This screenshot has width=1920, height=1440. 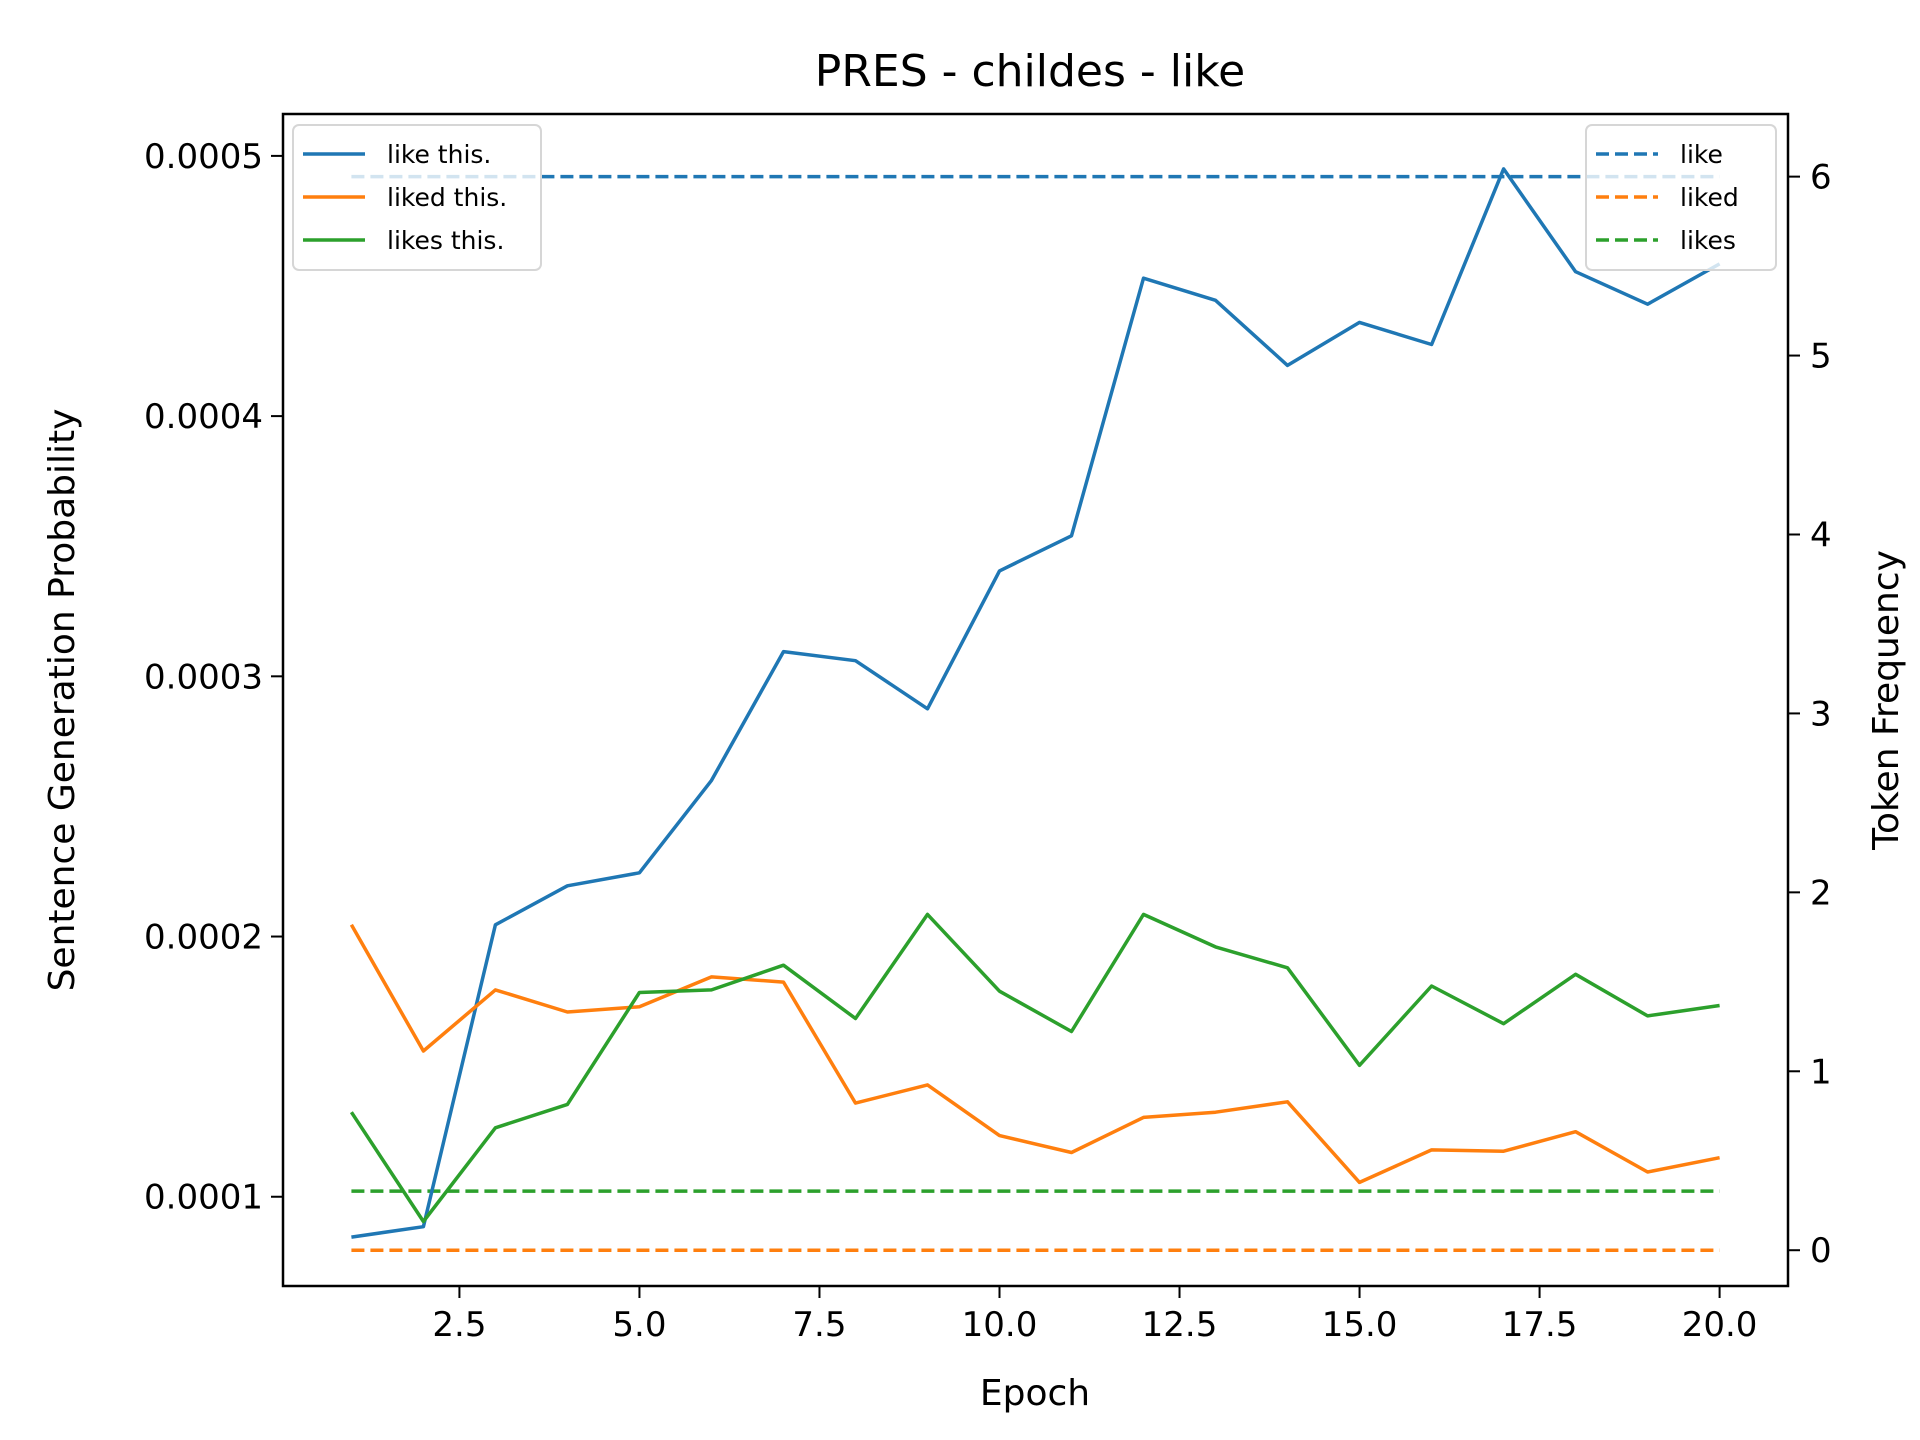 I want to click on y2-tick-label: 1, so click(x=1821, y=1072).